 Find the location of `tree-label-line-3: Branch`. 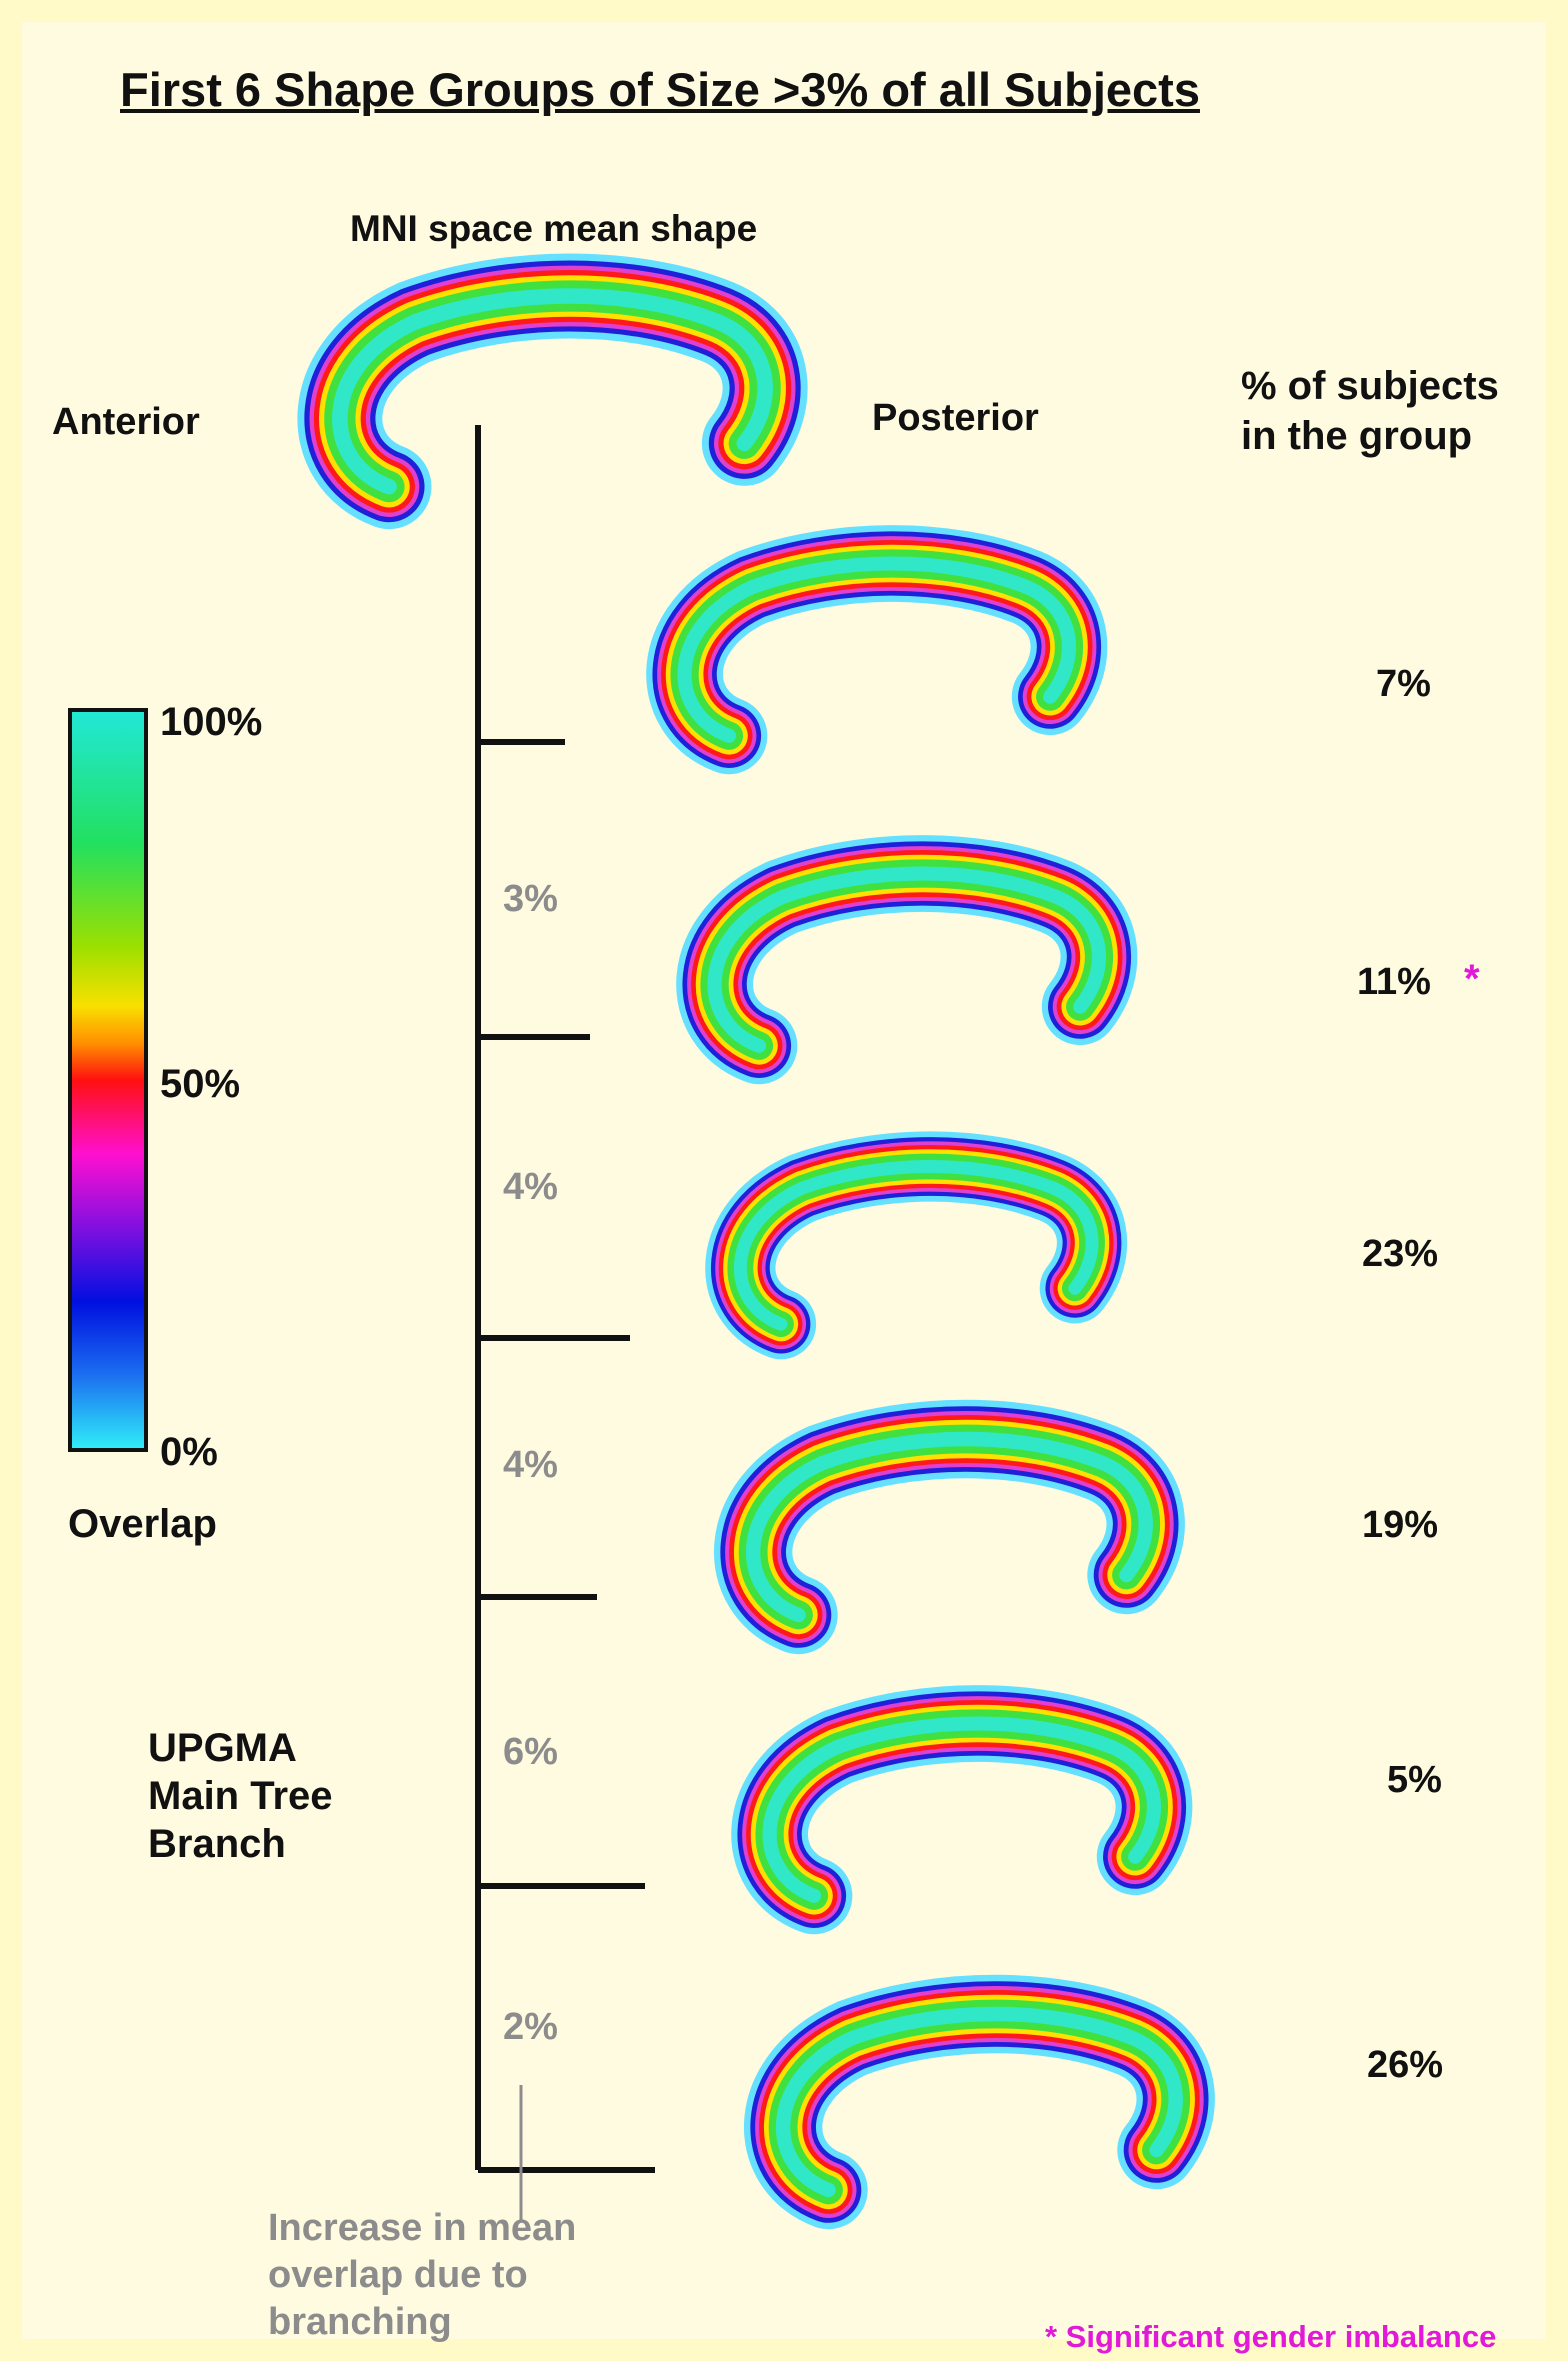

tree-label-line-3: Branch is located at coordinates (217, 1844).